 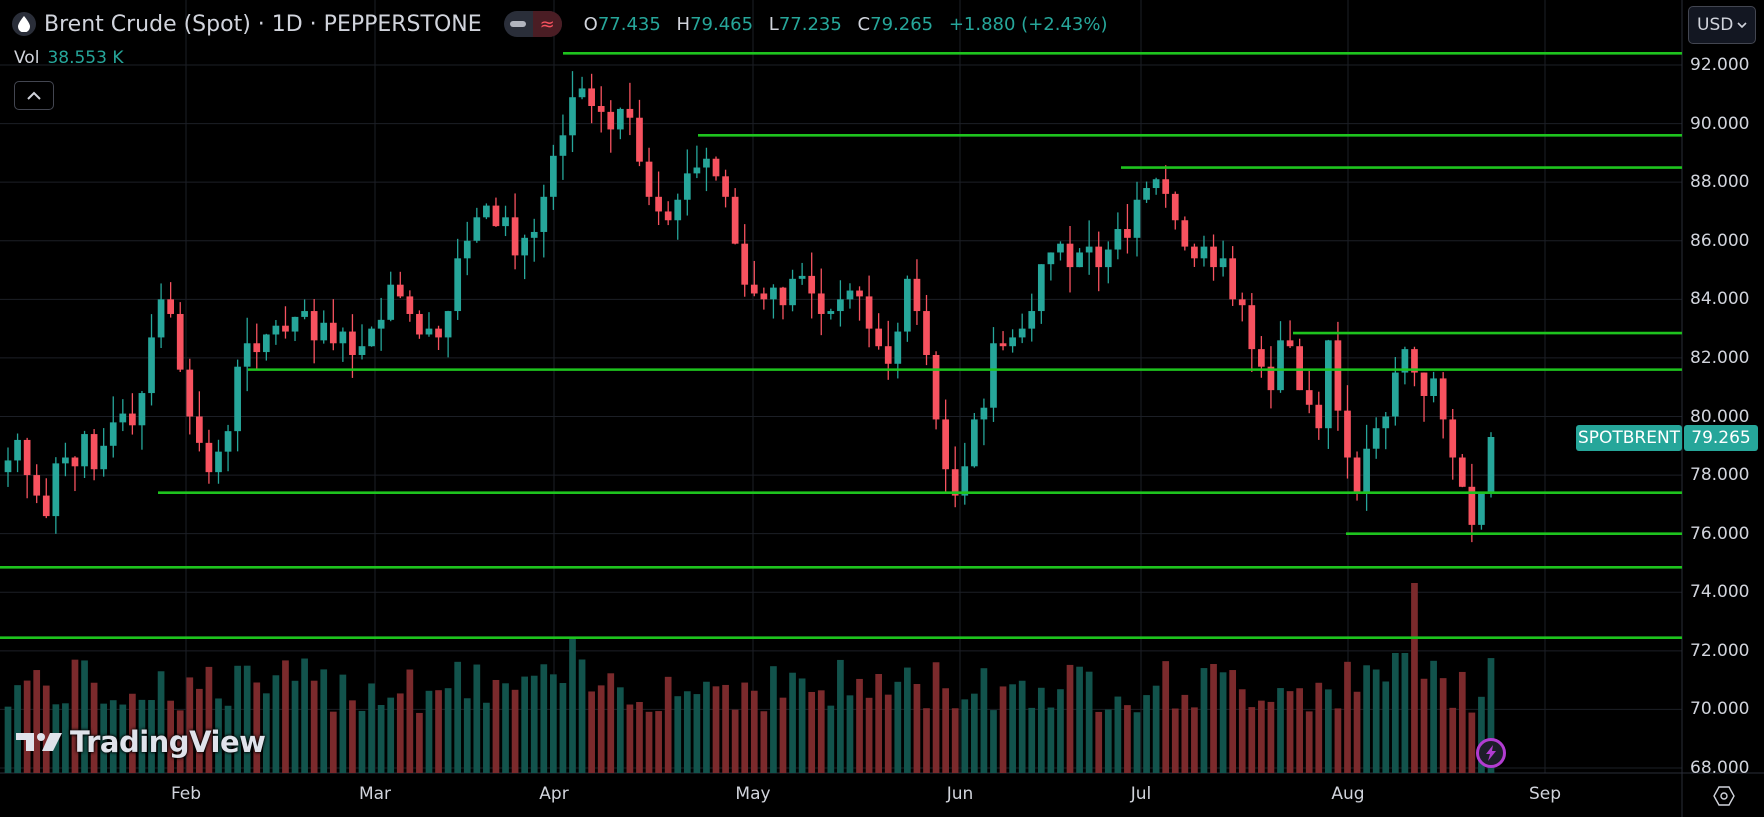 I want to click on tv-logo-icon, so click(x=39, y=742).